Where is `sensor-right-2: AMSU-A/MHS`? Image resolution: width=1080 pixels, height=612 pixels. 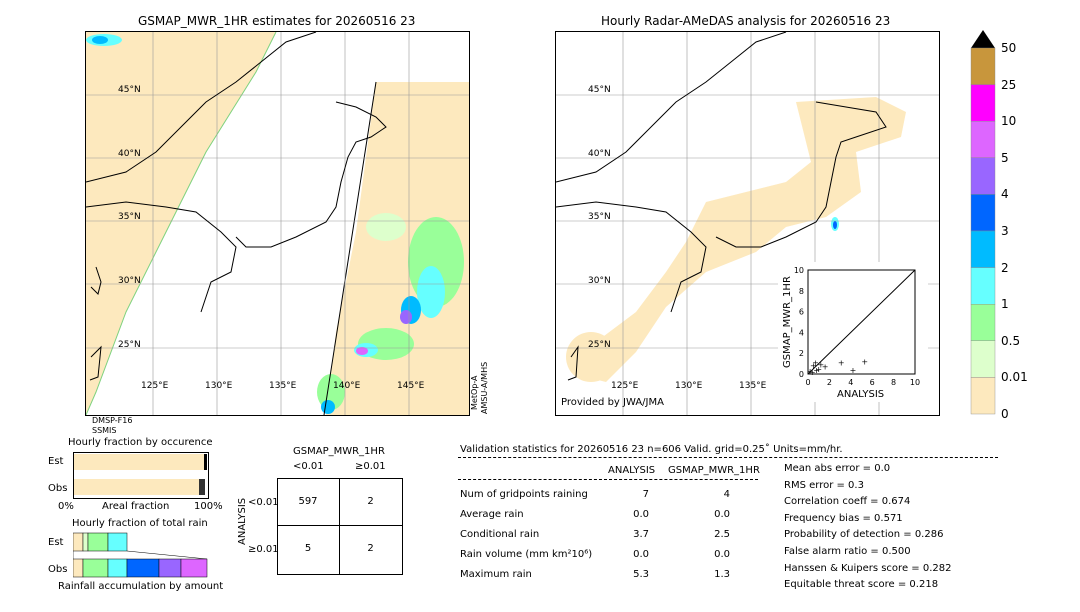 sensor-right-2: AMSU-A/MHS is located at coordinates (484, 387).